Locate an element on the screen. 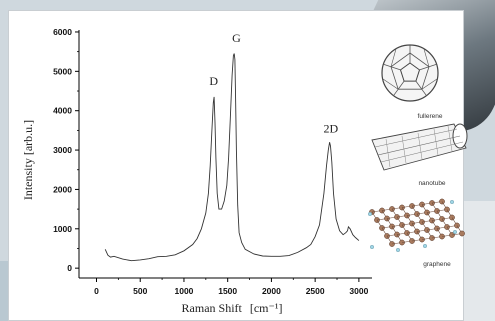 Image resolution: width=495 pixels, height=321 pixels. y-tick-label: 4000 is located at coordinates (62, 111).